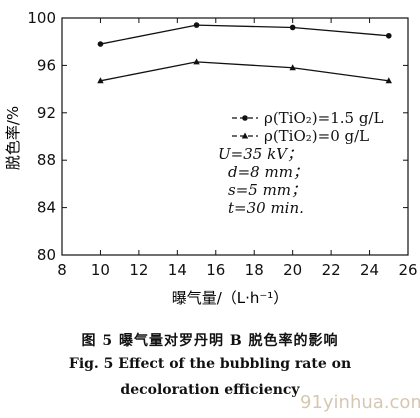  Describe the element at coordinates (230, 298) in the screenshot. I see `x-axis-label: 曝气量/（L·h⁻¹）` at that location.